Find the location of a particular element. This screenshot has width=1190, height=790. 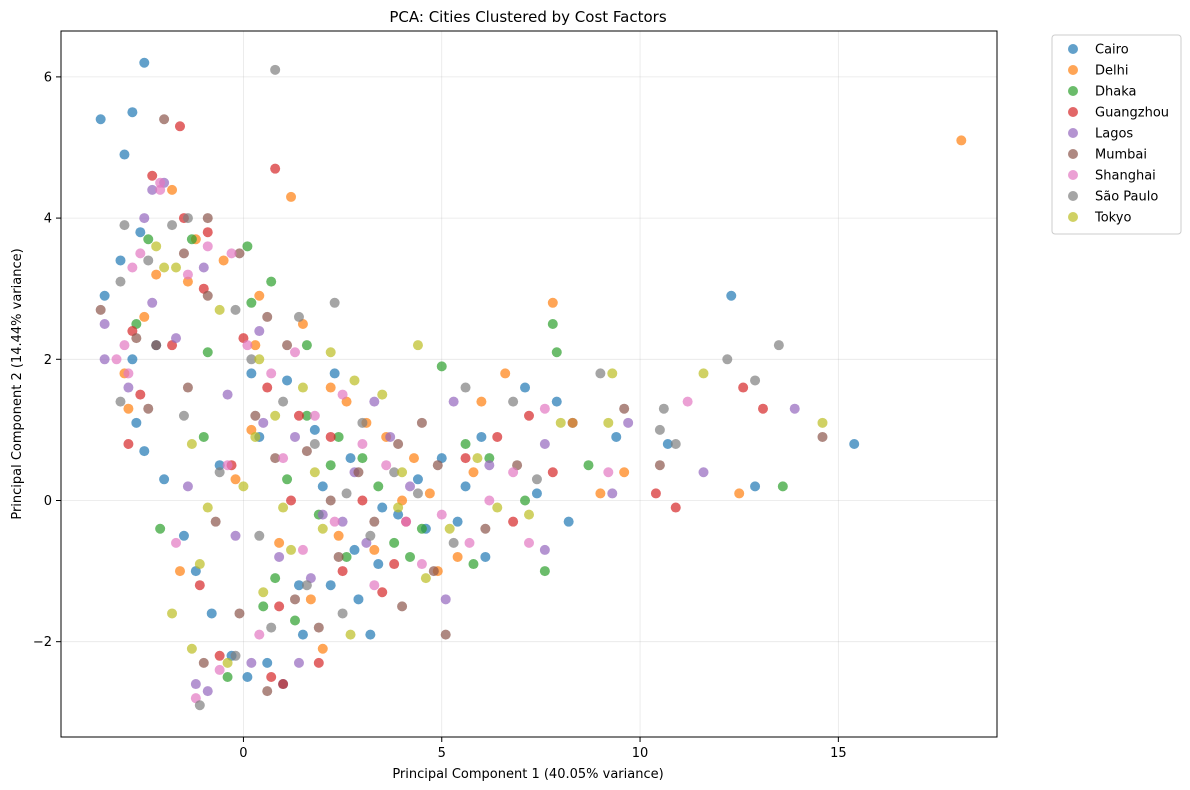

legend-label: Shanghai is located at coordinates (1125, 176).